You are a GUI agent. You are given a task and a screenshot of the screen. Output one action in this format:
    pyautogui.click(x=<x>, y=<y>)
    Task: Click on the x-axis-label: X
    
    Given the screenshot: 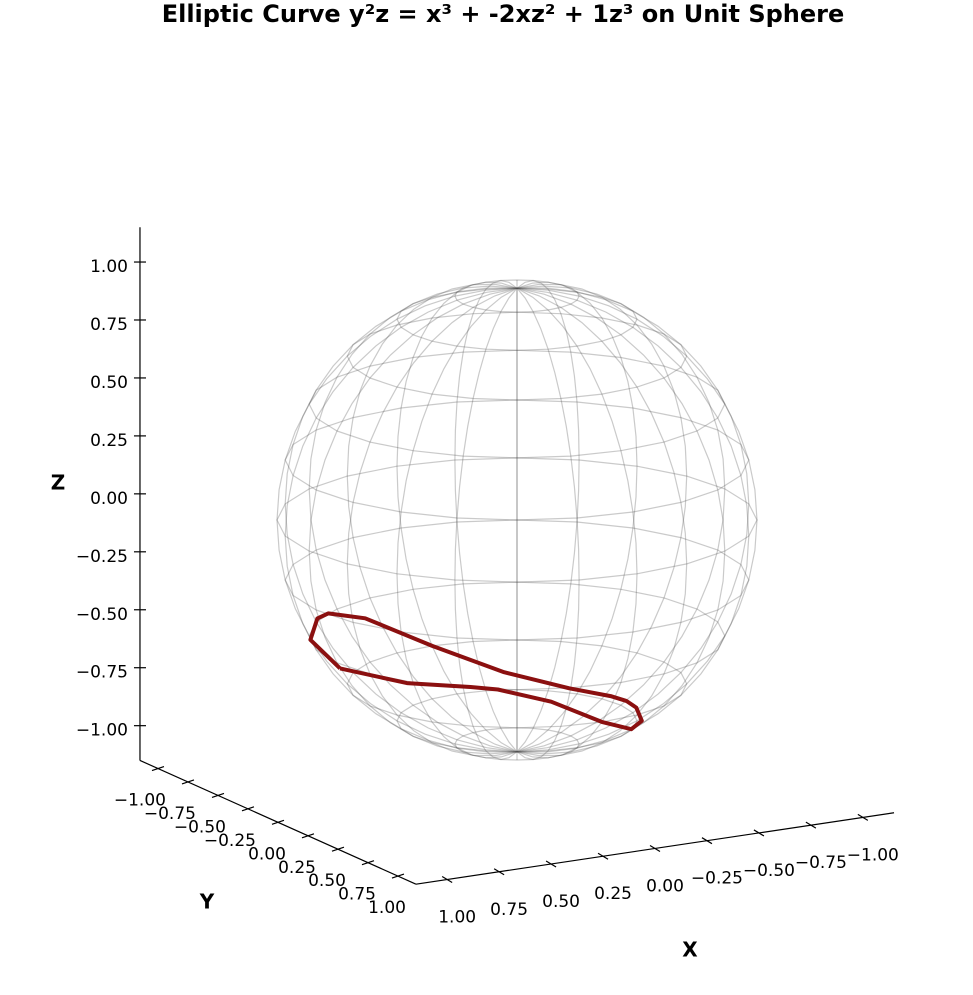 What is the action you would take?
    pyautogui.click(x=690, y=950)
    